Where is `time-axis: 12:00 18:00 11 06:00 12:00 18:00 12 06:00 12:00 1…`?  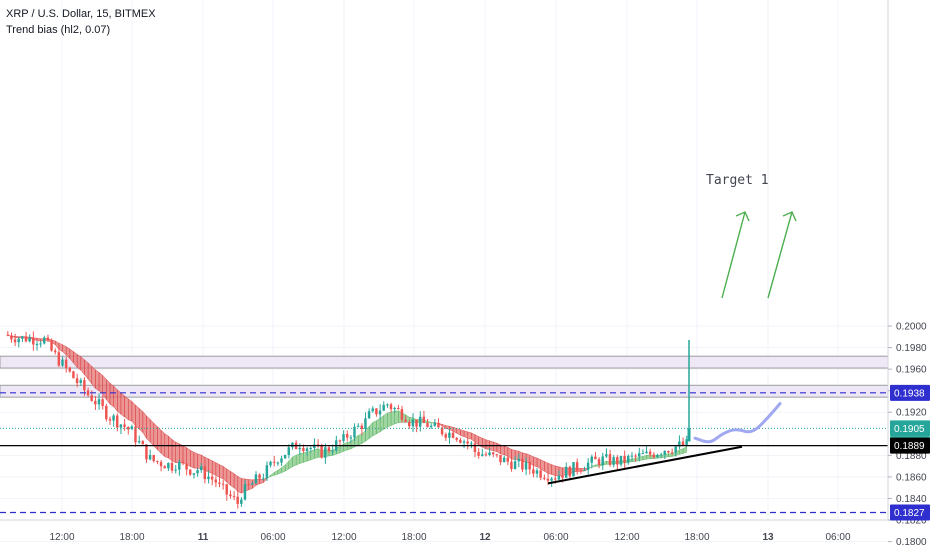 time-axis: 12:00 18:00 11 06:00 12:00 18:00 12 06:00 12:00 1… is located at coordinates (449, 537).